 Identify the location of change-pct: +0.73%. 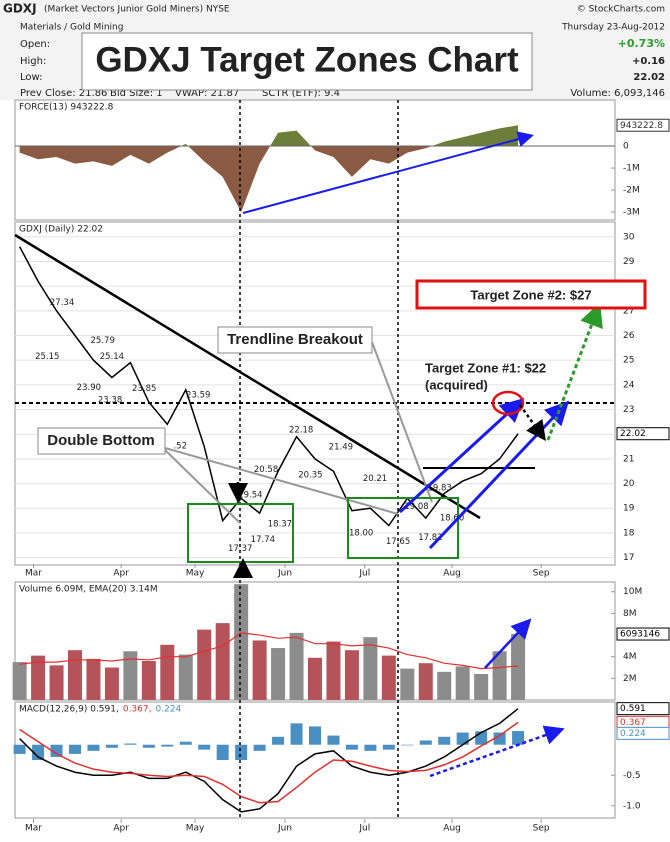
(641, 43).